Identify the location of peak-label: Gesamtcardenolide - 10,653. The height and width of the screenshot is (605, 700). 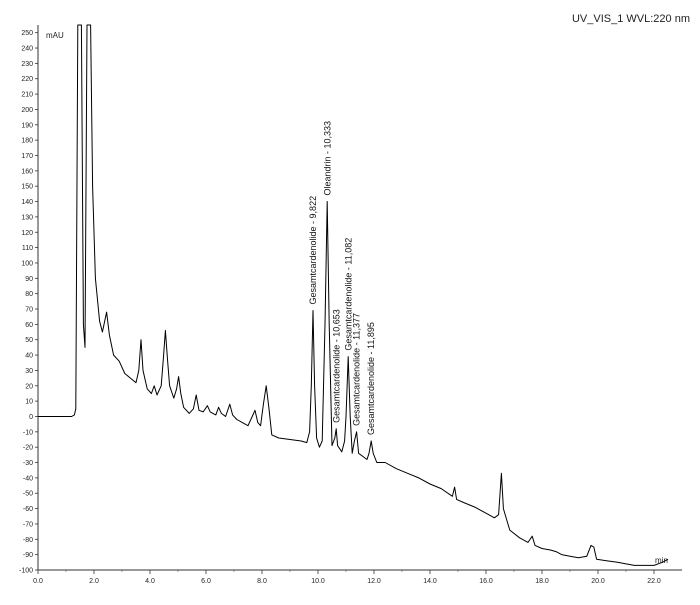
(336, 366).